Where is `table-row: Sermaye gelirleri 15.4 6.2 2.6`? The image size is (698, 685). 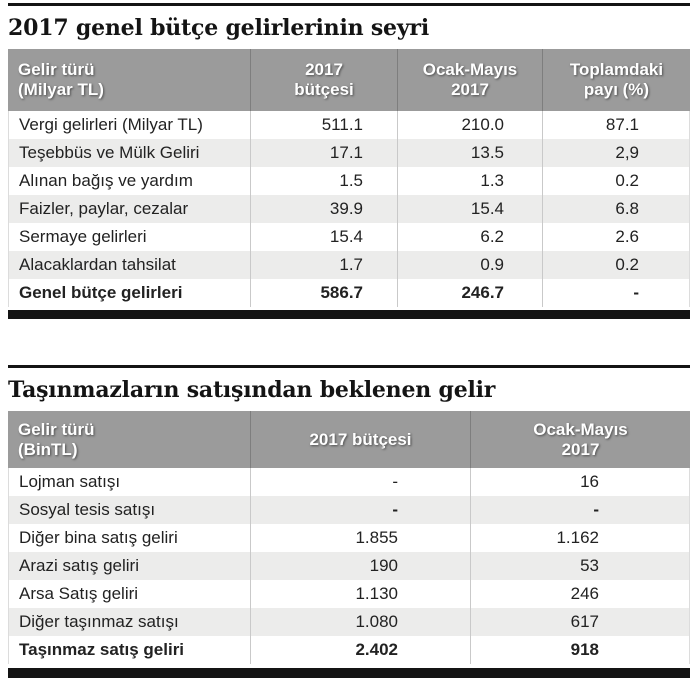 table-row: Sermaye gelirleri 15.4 6.2 2.6 is located at coordinates (349, 237).